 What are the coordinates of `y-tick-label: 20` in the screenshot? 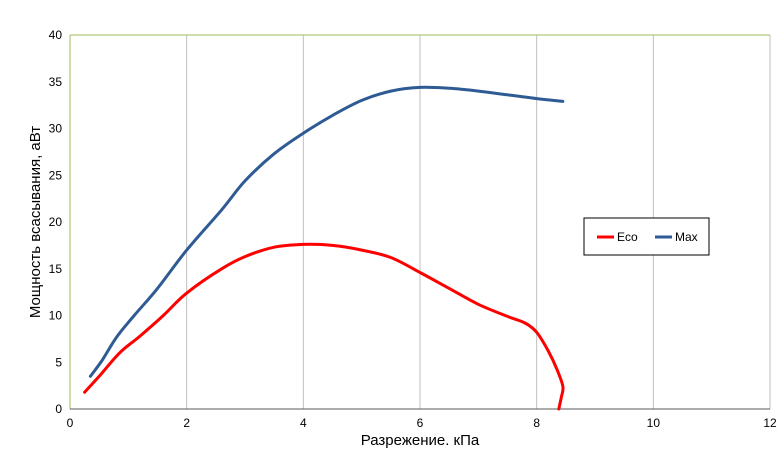 It's located at (56, 222).